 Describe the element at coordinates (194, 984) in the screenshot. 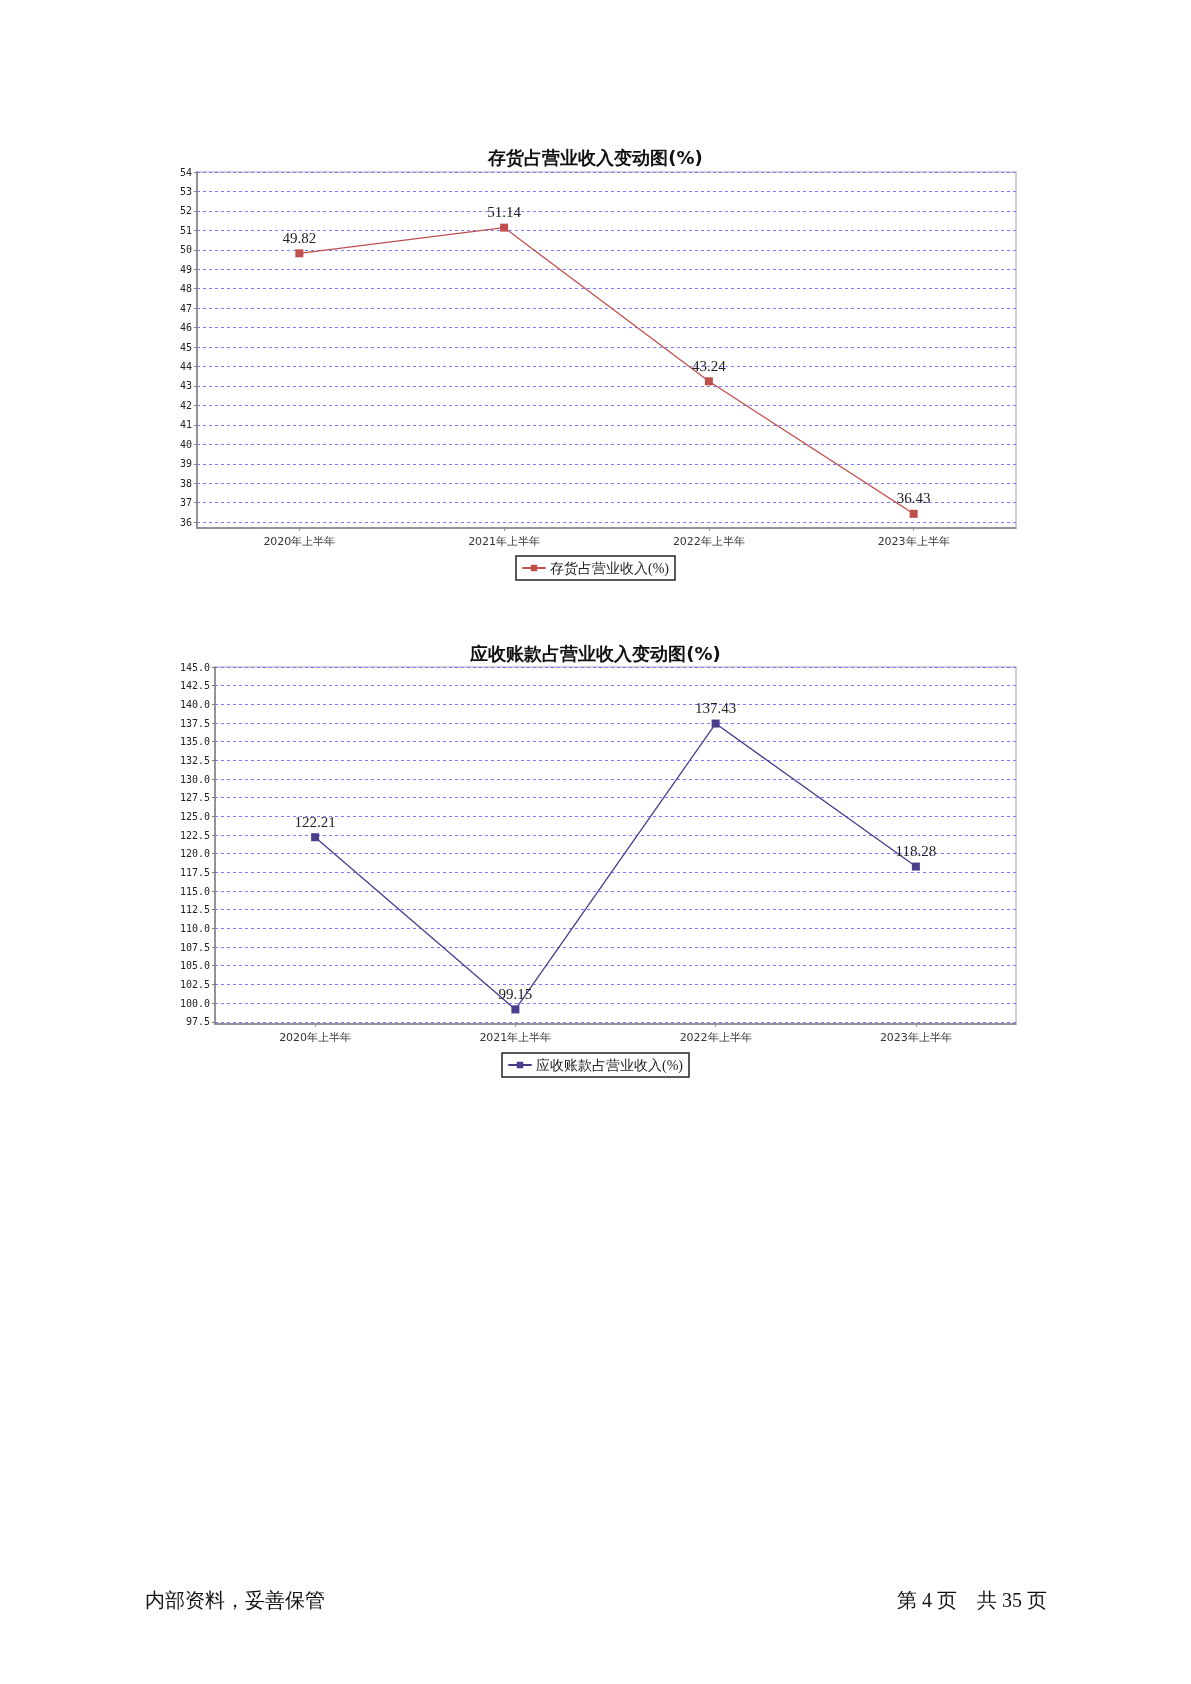

I see `y-tick-label: 102.5` at that location.